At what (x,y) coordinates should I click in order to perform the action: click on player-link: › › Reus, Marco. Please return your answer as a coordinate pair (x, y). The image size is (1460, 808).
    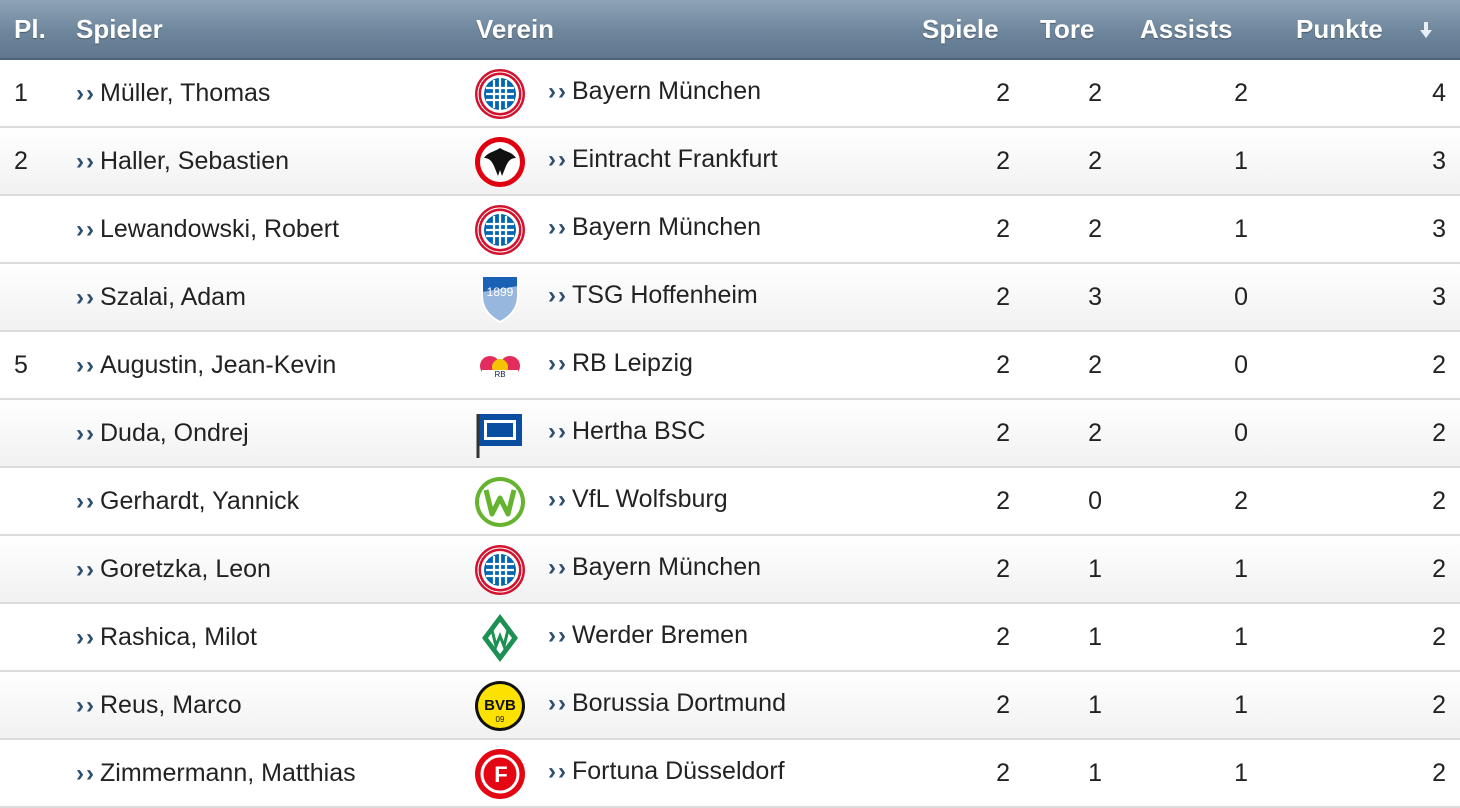
    Looking at the image, I should click on (159, 705).